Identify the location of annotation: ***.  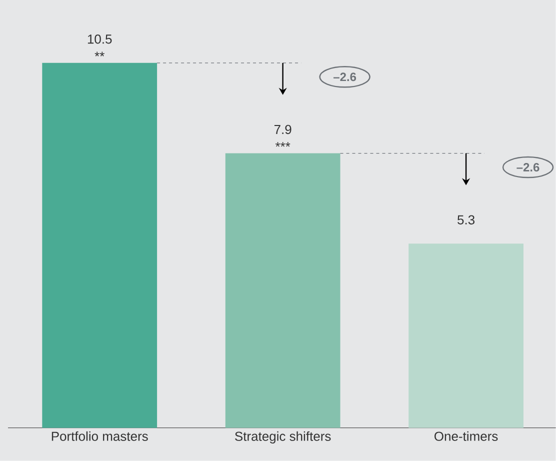
(282, 144).